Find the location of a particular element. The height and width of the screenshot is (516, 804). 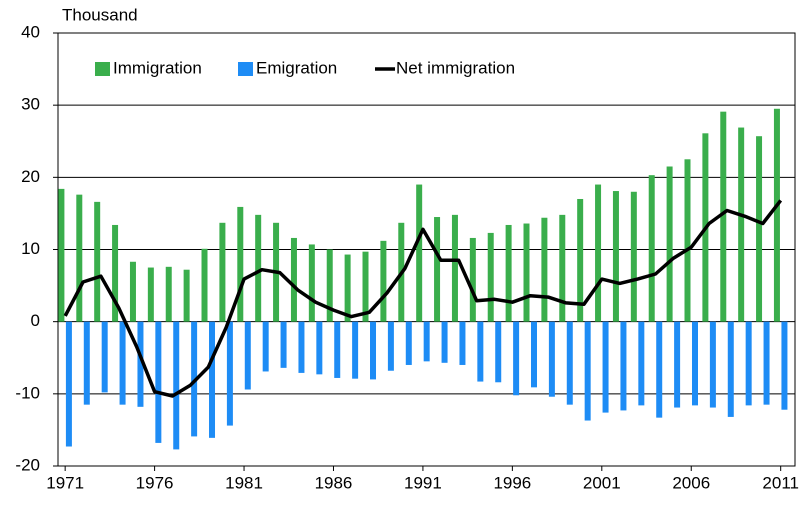

y-tick-label: 20 is located at coordinates (30, 176).